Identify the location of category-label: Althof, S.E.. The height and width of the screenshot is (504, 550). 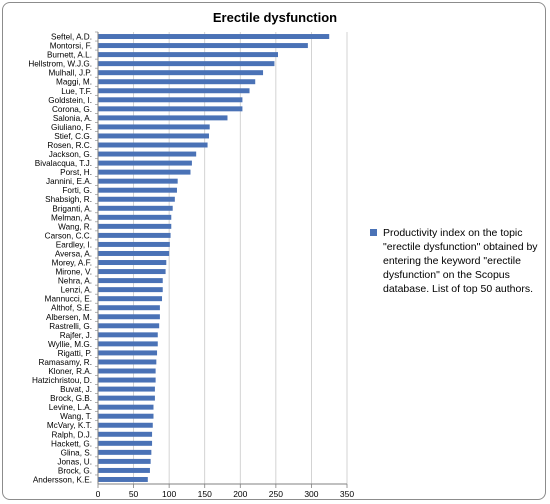
(71, 308).